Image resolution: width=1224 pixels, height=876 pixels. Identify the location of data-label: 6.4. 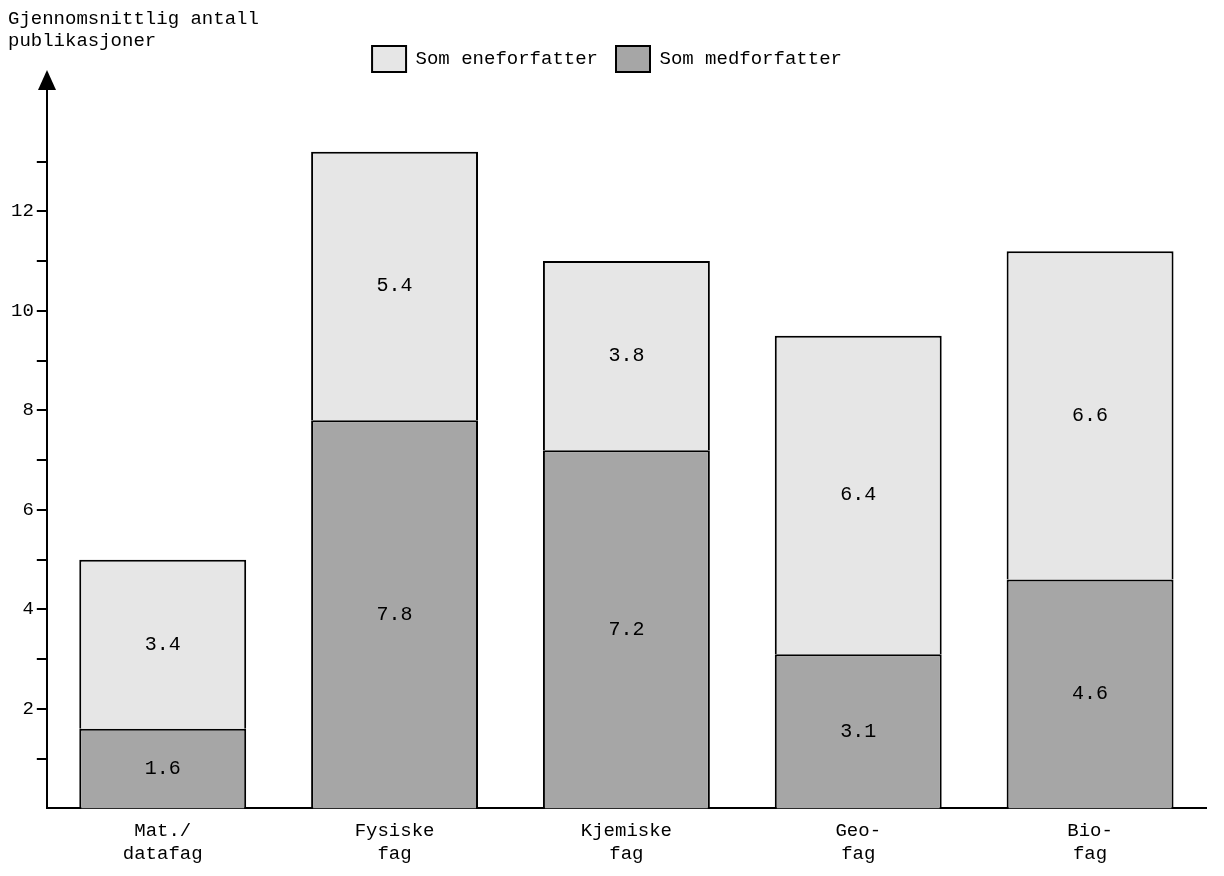
(858, 495).